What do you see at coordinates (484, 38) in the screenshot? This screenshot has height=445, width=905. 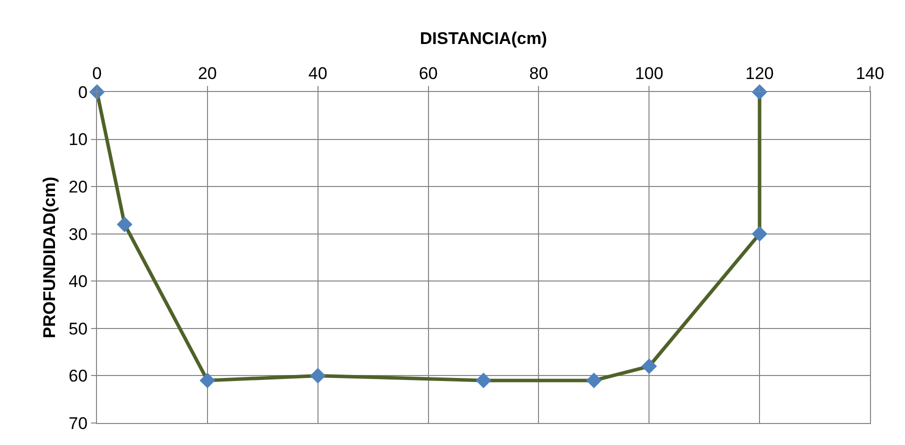 I see `x-axis-title: DISTANCIA(cm)` at bounding box center [484, 38].